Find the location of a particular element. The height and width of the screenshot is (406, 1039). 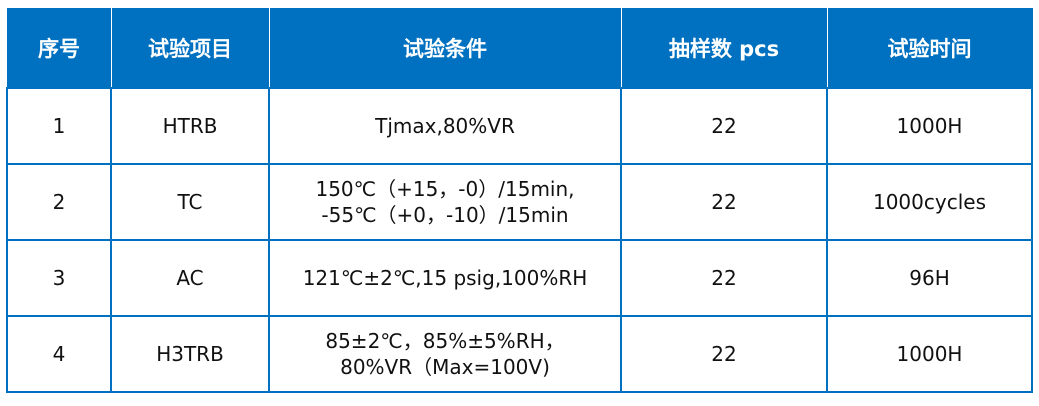

cell-test-item: HTRB is located at coordinates (190, 126).